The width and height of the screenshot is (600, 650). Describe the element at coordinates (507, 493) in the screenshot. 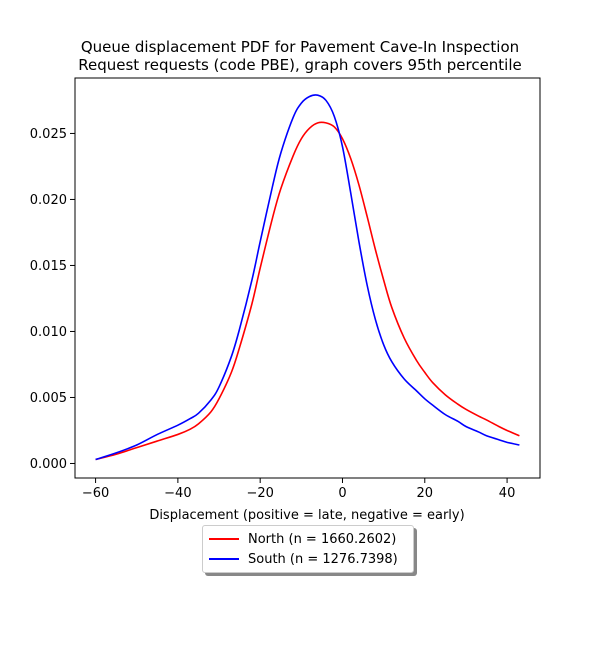

I see `x-tick-label: 40` at that location.